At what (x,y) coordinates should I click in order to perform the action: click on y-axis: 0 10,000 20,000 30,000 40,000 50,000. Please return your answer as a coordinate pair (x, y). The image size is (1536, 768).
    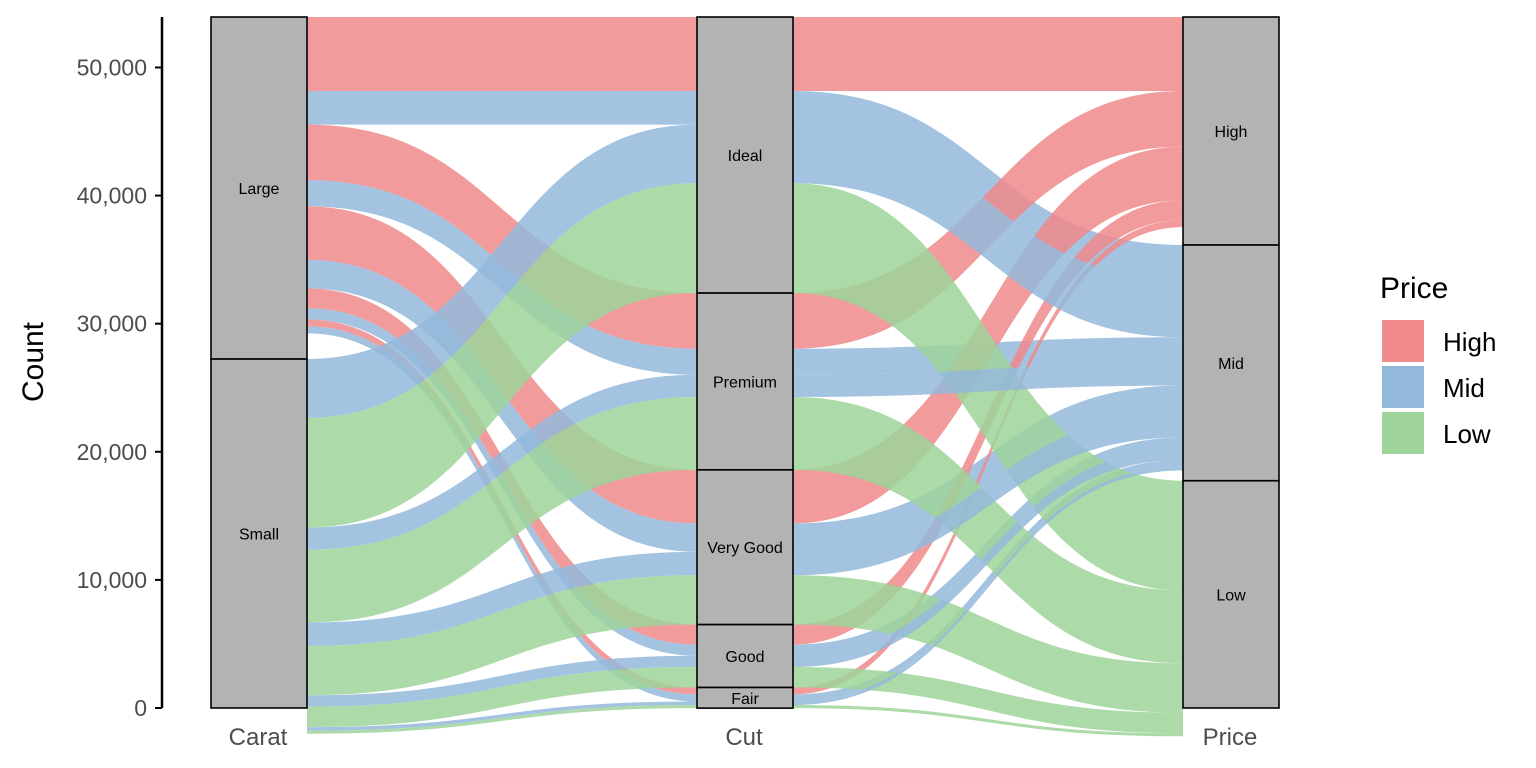
    Looking at the image, I should click on (120, 369).